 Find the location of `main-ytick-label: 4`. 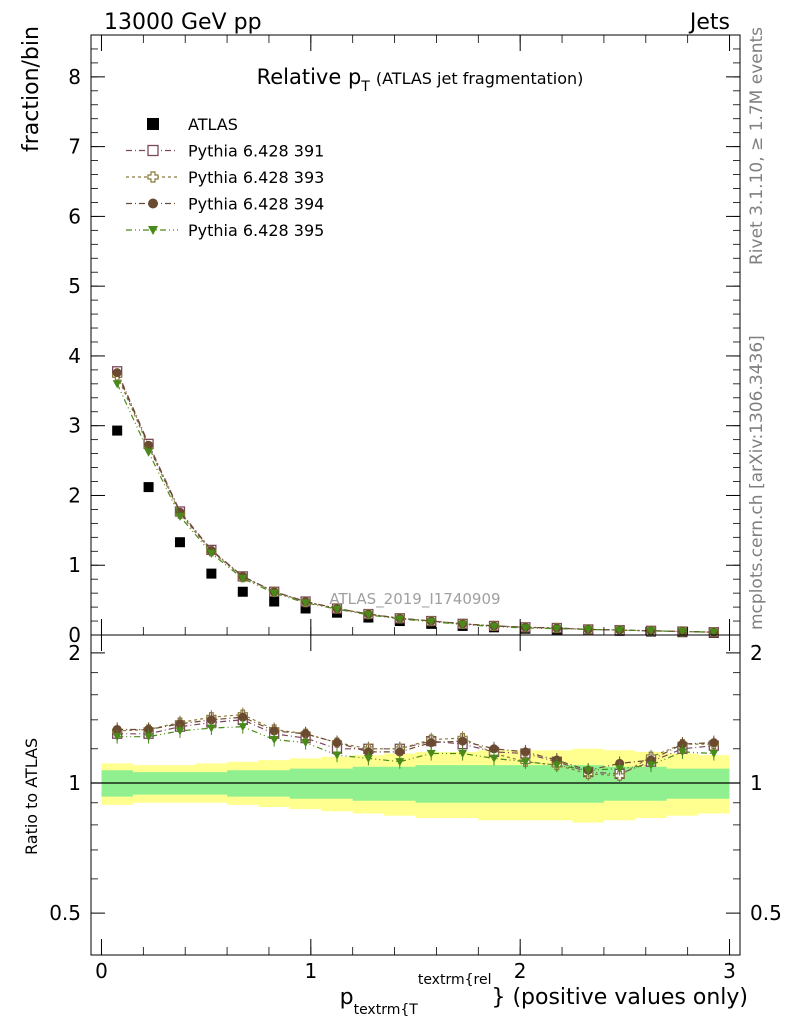

main-ytick-label: 4 is located at coordinates (74, 356).